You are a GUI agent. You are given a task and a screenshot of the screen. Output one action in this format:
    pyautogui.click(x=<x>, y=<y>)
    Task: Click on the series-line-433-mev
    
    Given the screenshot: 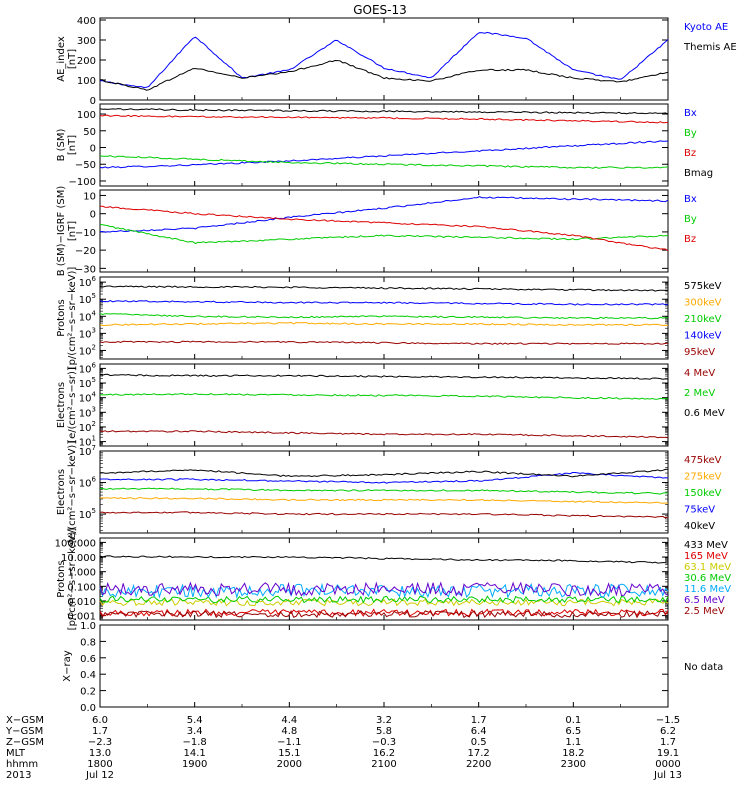 What is the action you would take?
    pyautogui.click(x=384, y=559)
    